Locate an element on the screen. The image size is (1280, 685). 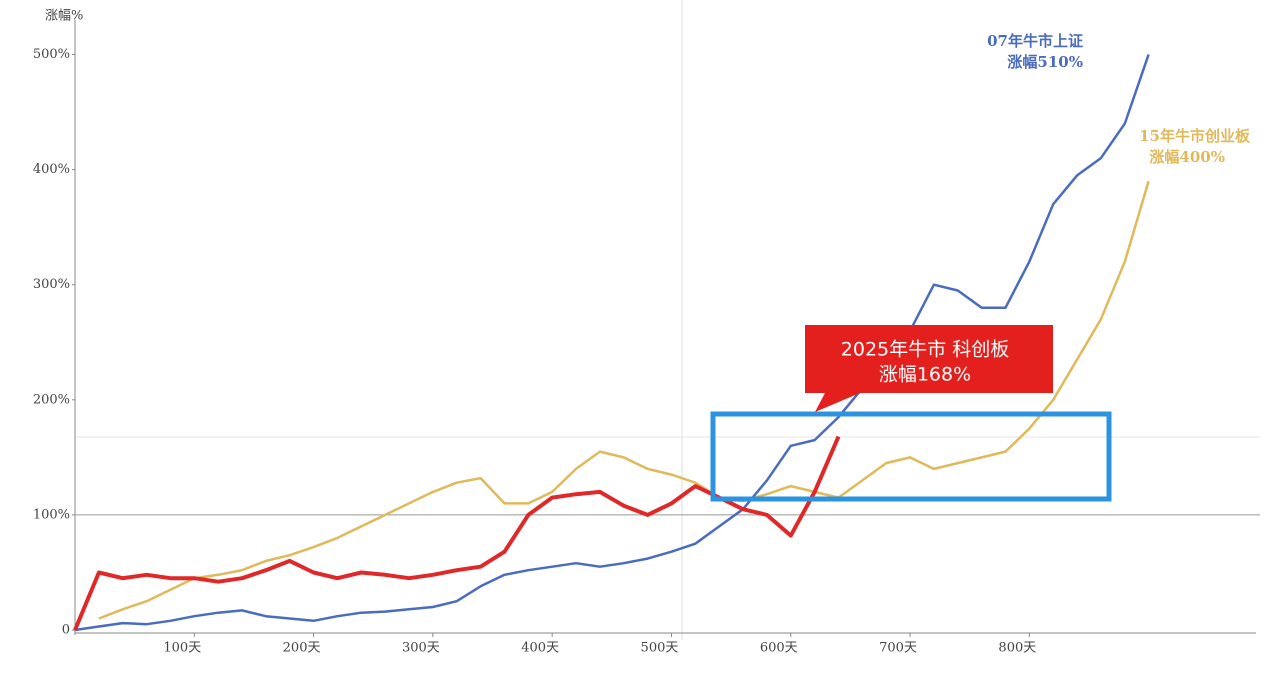
y-tick-label: 400% is located at coordinates (51, 169).